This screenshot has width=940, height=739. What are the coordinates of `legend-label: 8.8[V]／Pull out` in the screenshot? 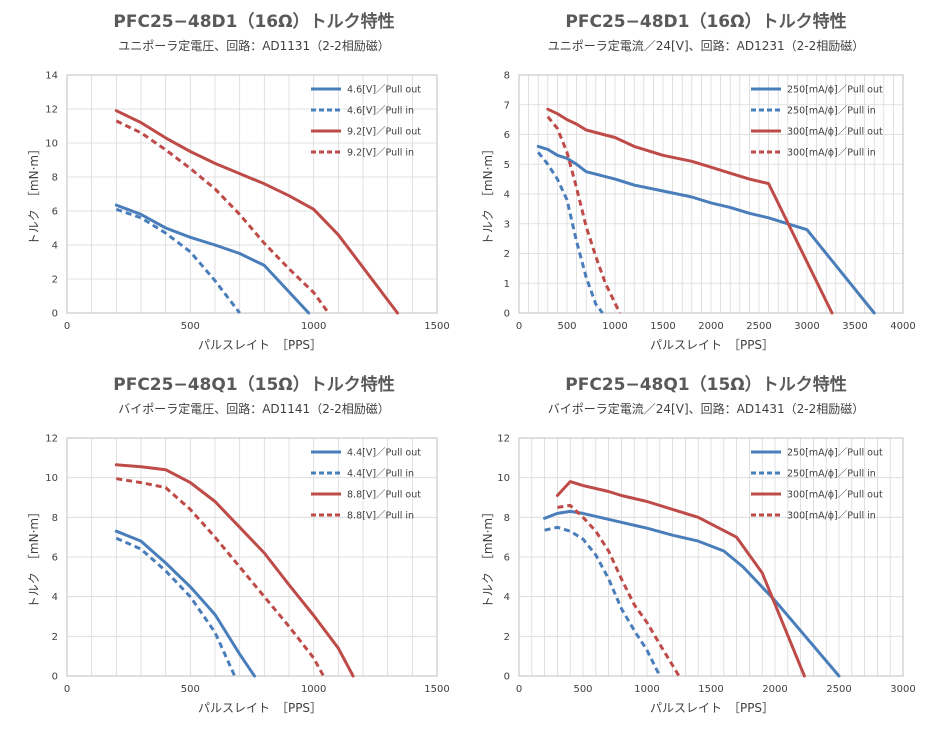 It's located at (384, 495).